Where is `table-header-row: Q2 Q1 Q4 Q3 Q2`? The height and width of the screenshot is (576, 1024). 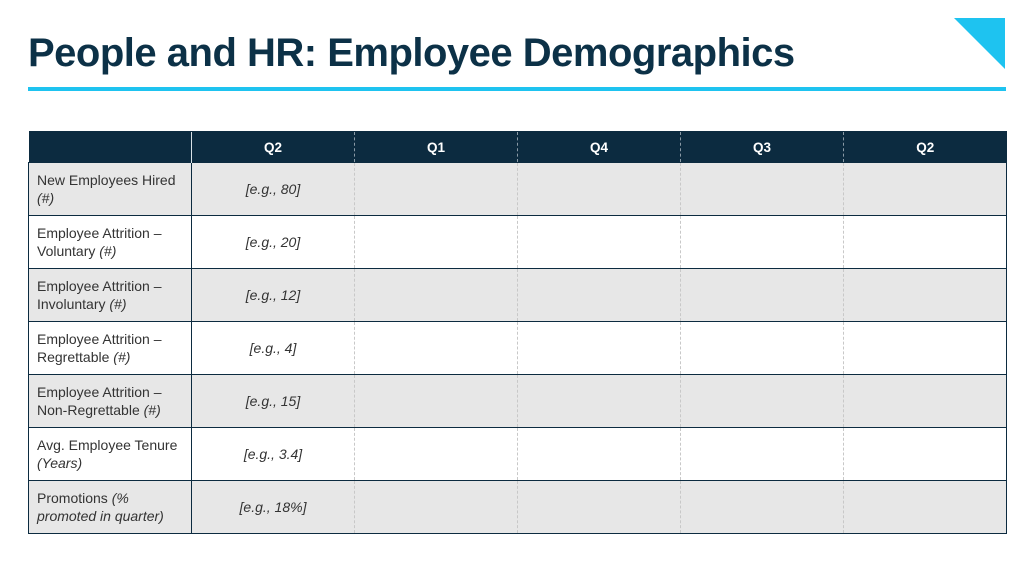 table-header-row: Q2 Q1 Q4 Q3 Q2 is located at coordinates (517, 147).